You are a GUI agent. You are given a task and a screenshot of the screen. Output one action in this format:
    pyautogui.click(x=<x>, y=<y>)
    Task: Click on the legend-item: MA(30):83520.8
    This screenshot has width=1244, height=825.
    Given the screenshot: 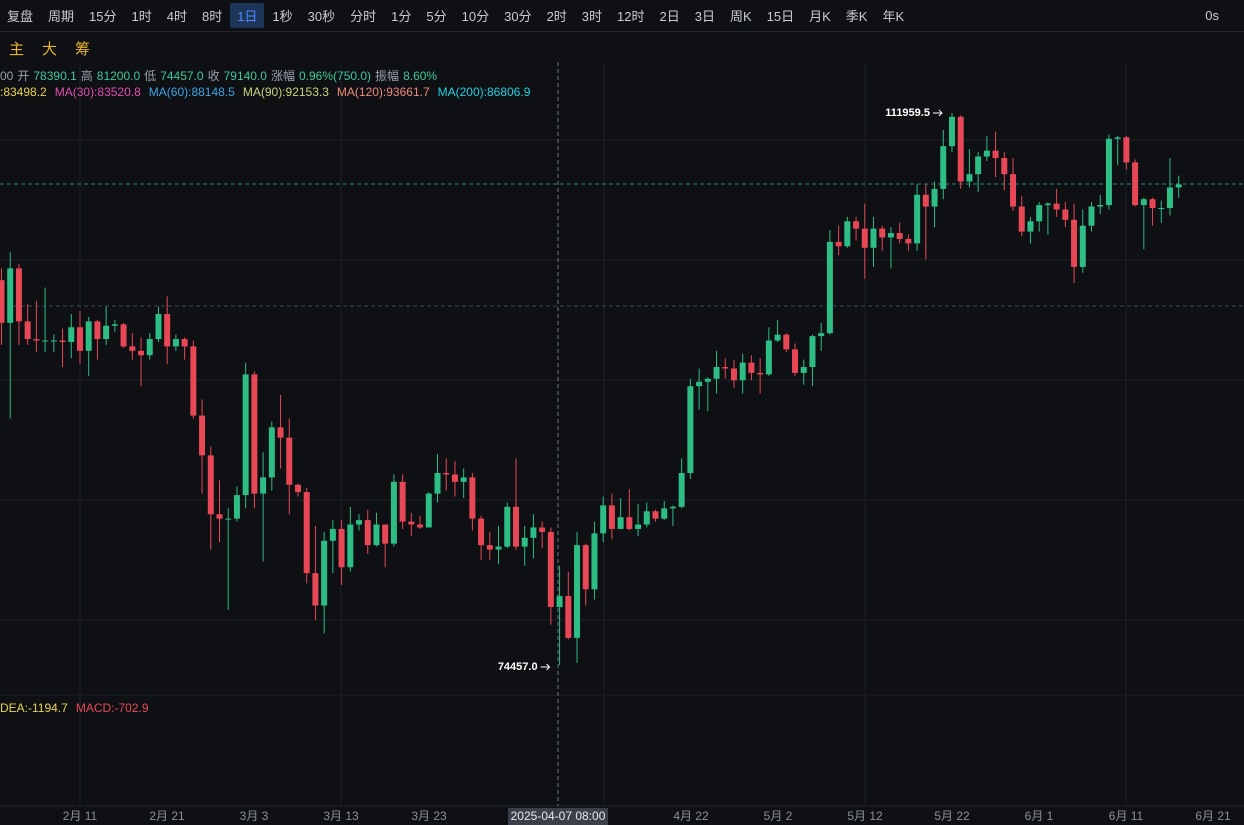 What is the action you would take?
    pyautogui.click(x=97, y=92)
    